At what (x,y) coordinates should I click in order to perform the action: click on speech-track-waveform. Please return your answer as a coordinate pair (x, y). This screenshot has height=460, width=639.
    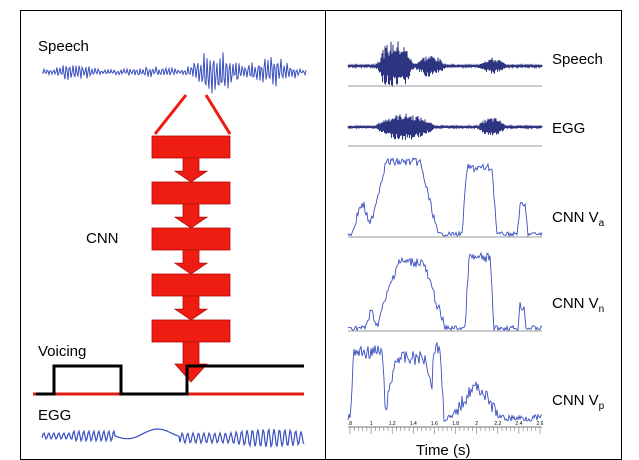
    Looking at the image, I should click on (445, 64).